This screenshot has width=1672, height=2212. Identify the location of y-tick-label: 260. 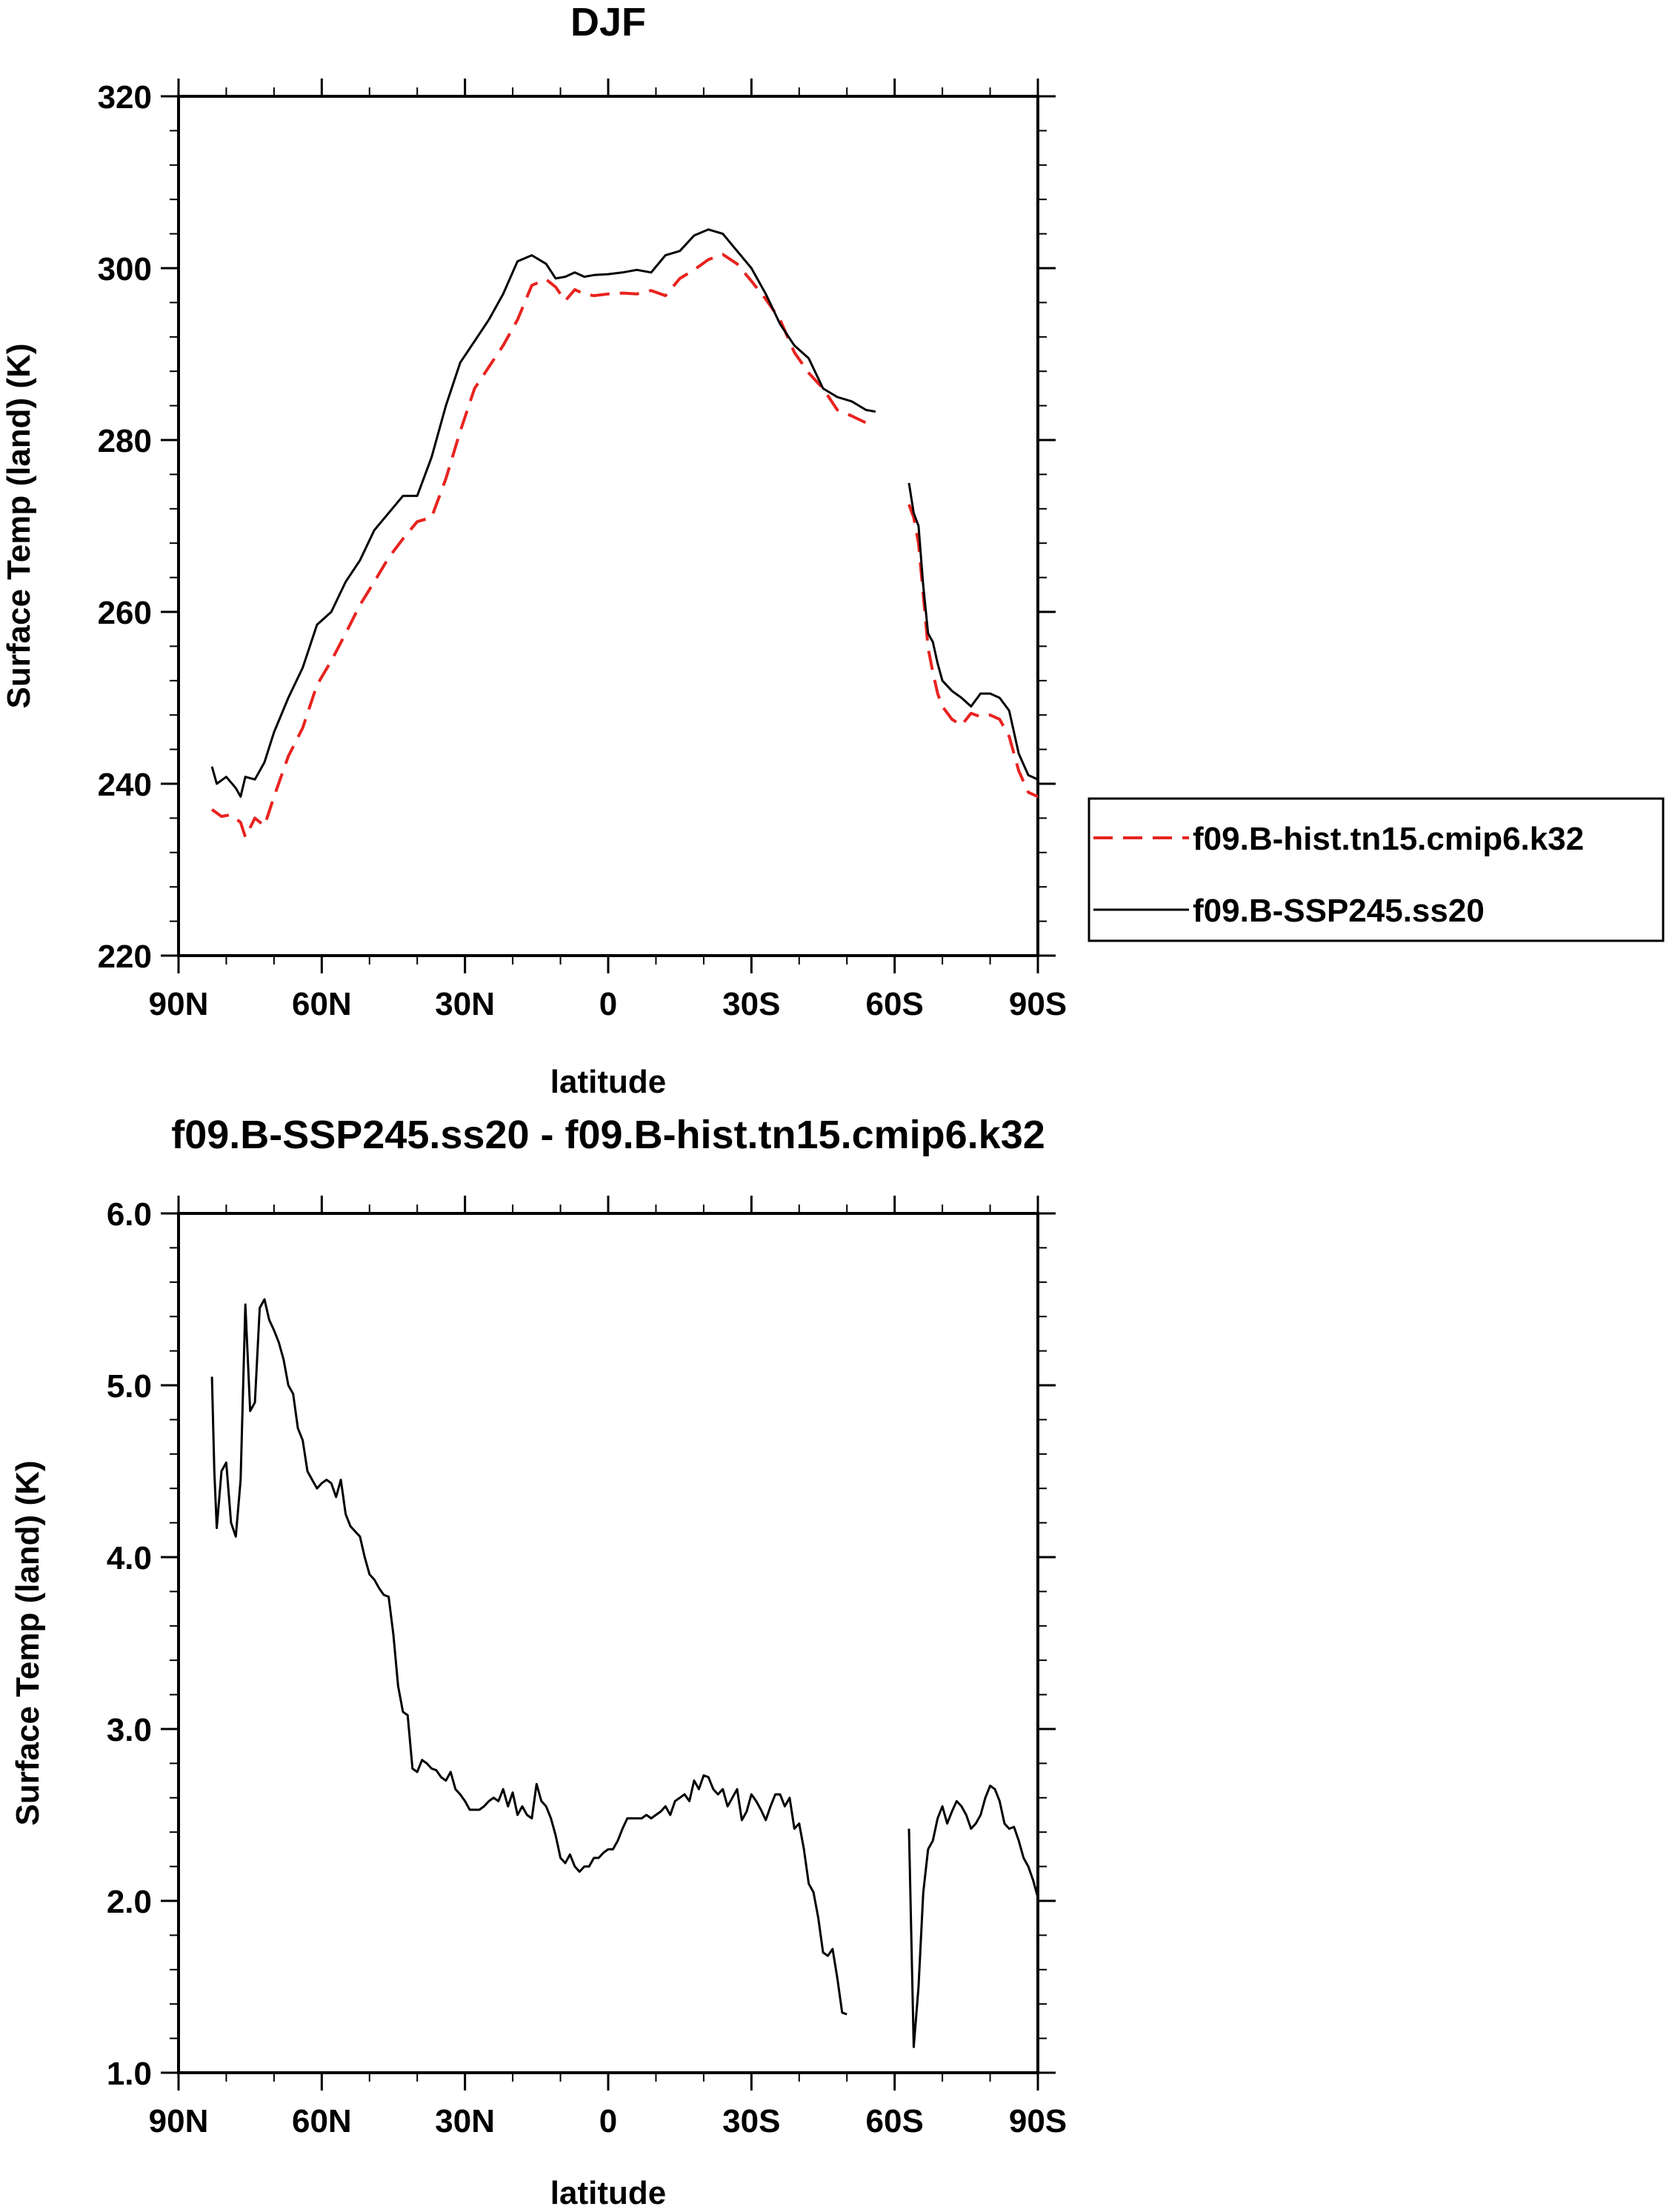
(125, 613).